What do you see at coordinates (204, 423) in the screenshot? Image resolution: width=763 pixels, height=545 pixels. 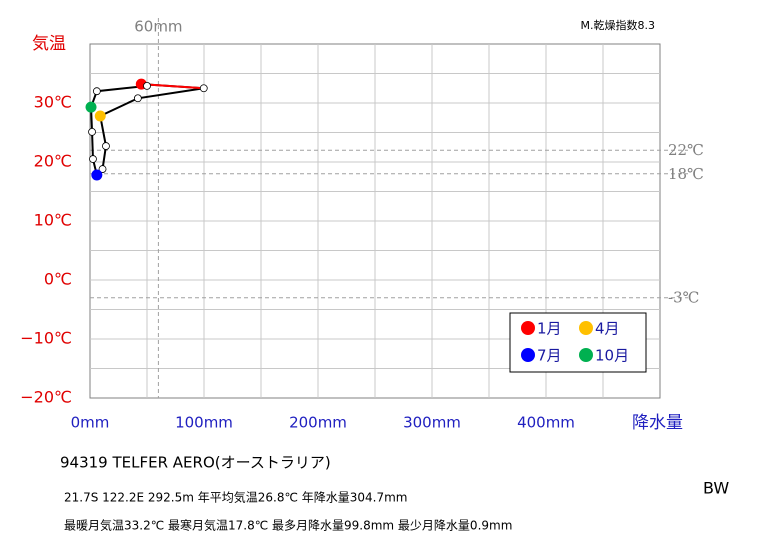 I see `x-tick-label: 100mm` at bounding box center [204, 423].